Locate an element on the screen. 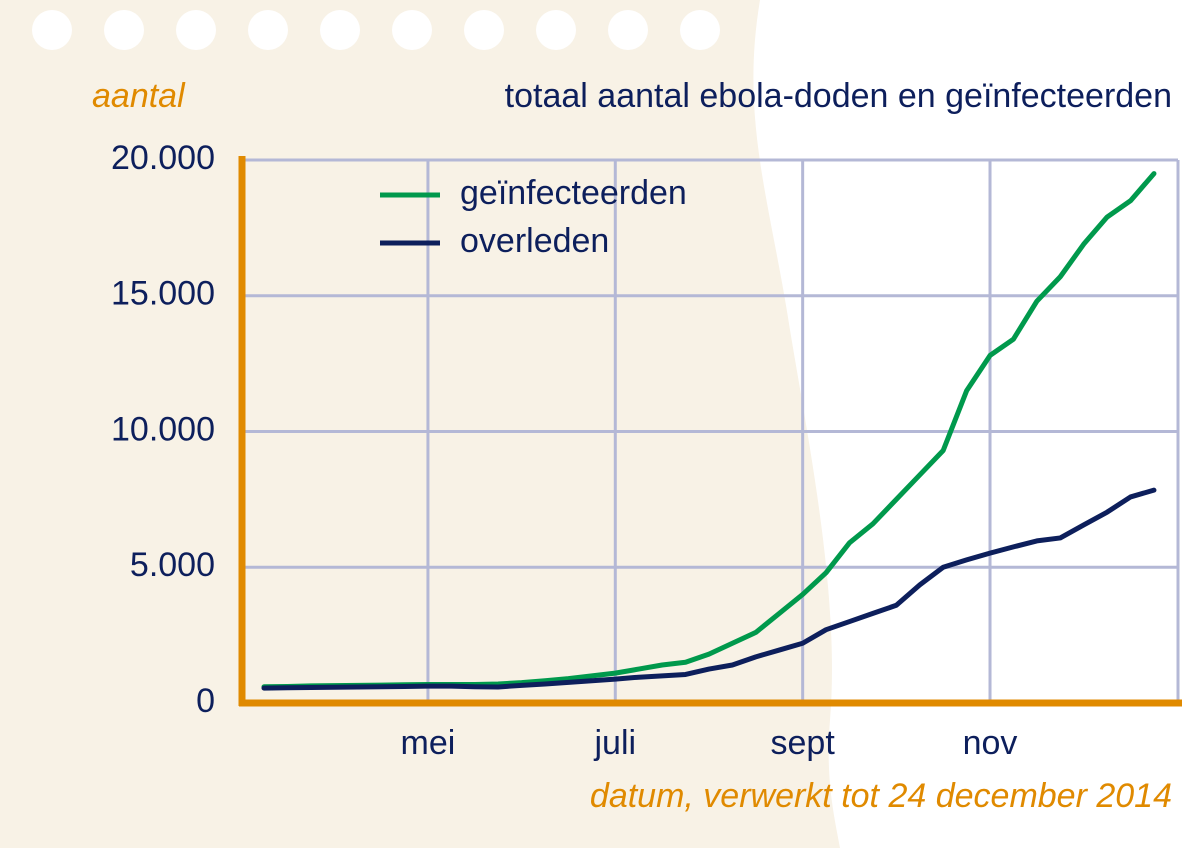  x-tick-label: mei is located at coordinates (428, 743).